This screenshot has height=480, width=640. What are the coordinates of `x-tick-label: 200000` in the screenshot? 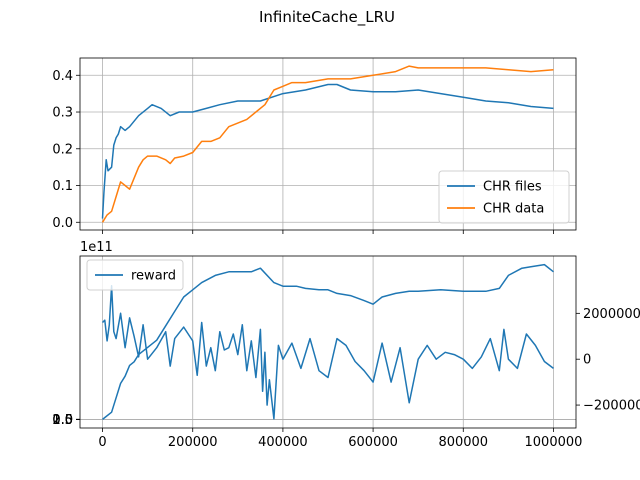 It's located at (193, 442).